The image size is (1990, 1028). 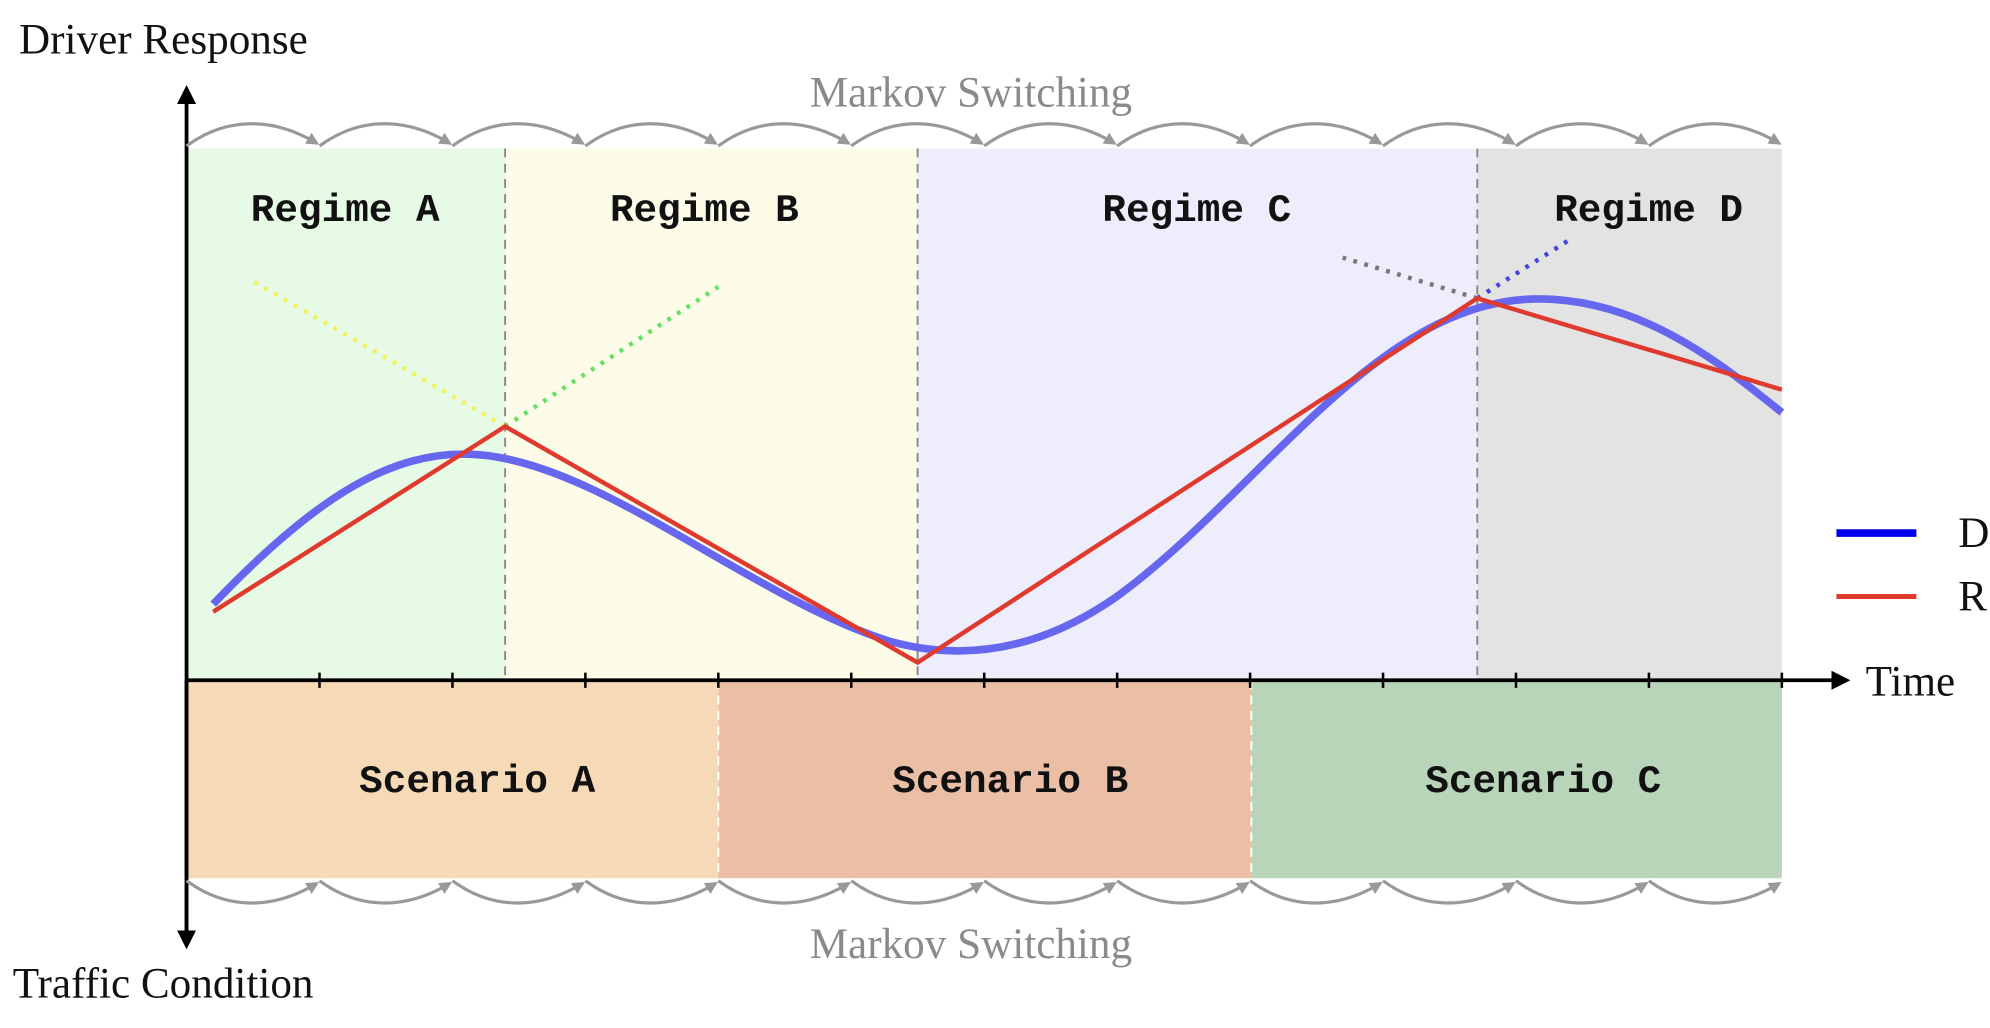 I want to click on scenario-dividers, so click(x=985, y=779).